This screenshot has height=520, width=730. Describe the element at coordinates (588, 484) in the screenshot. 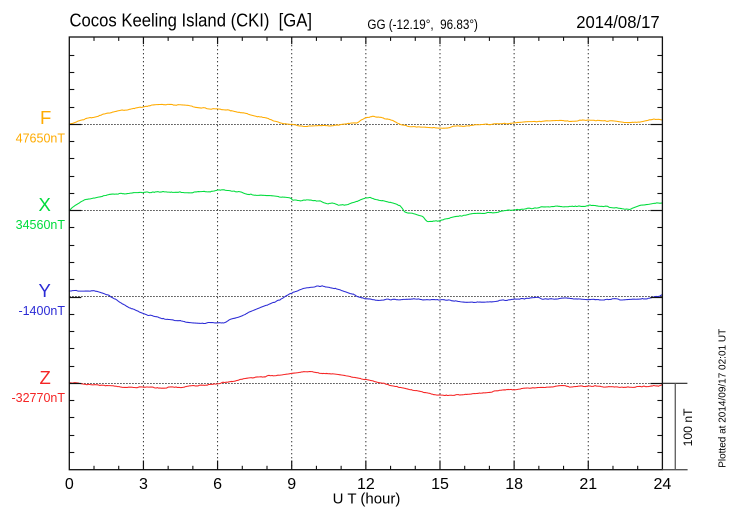

I see `svg-text: 21` at that location.